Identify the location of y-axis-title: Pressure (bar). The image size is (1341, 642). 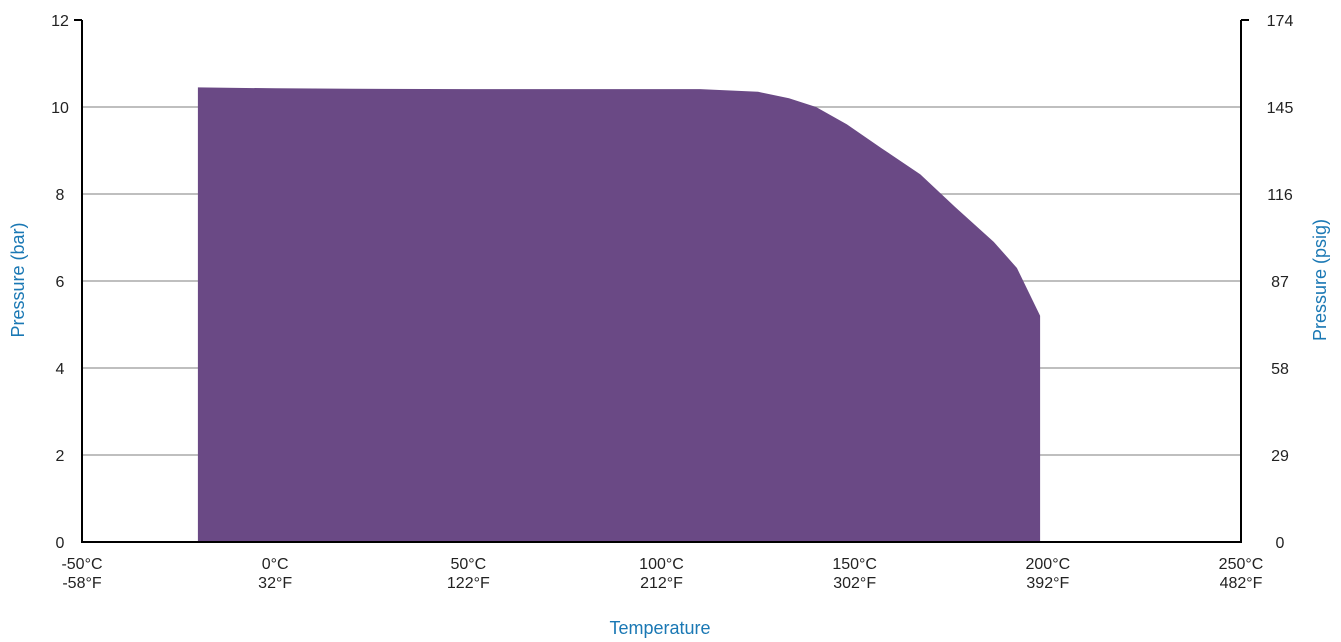
(18, 279).